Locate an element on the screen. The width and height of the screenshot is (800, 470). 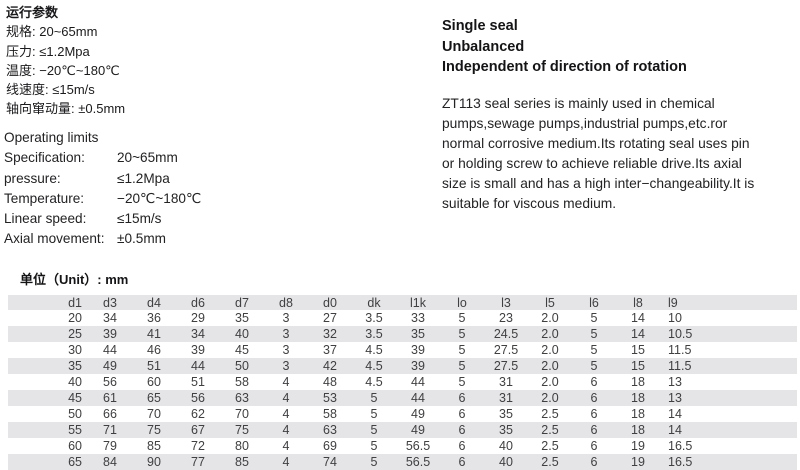
cn-param-row: 压力: ≤1.2Mpa is located at coordinates (65, 51).